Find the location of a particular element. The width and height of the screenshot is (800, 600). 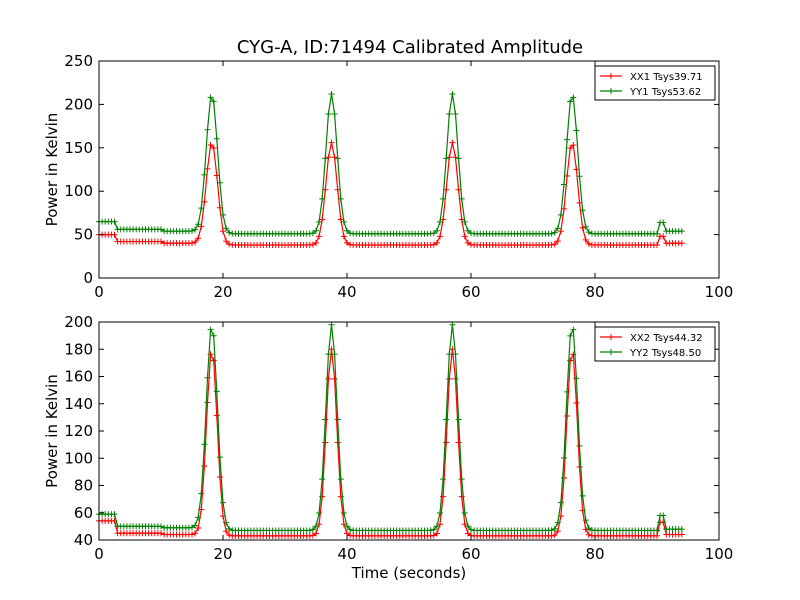

y-tick-label: 50 is located at coordinates (83, 235).